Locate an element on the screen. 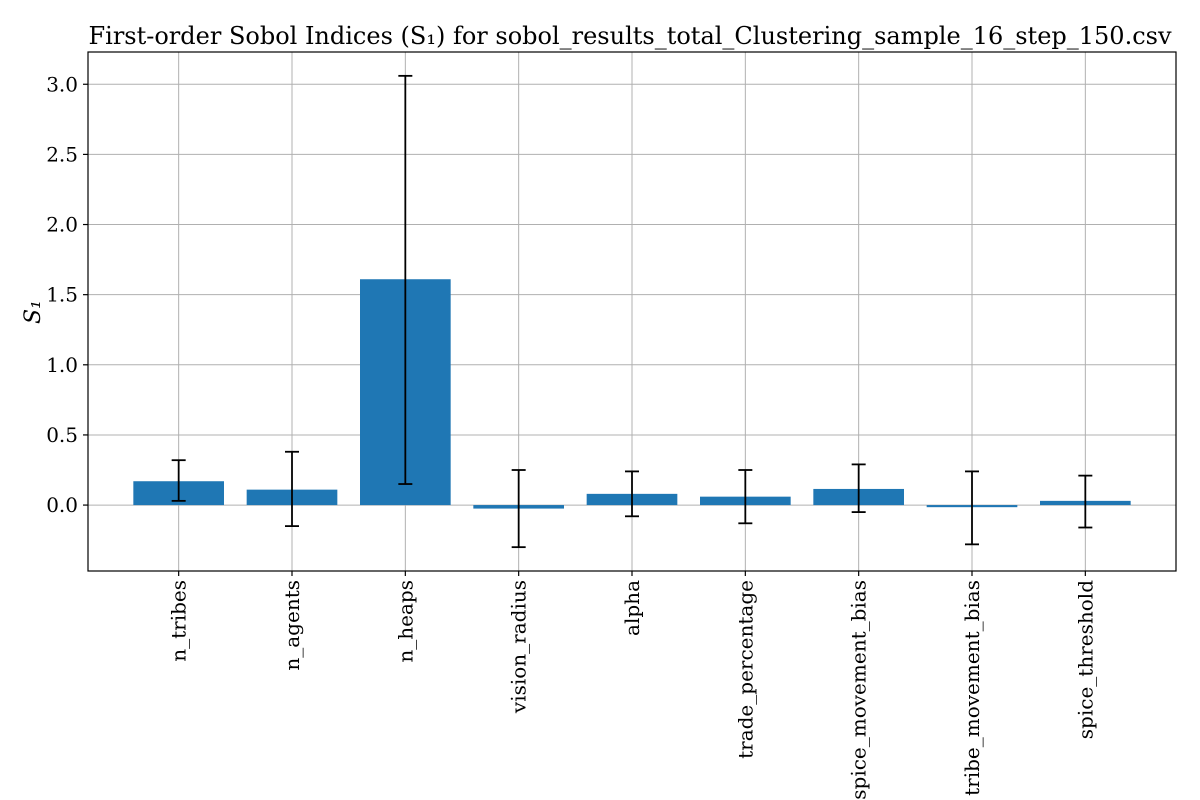 This screenshot has width=1200, height=800. y-axis-label: S₁ is located at coordinates (33, 312).